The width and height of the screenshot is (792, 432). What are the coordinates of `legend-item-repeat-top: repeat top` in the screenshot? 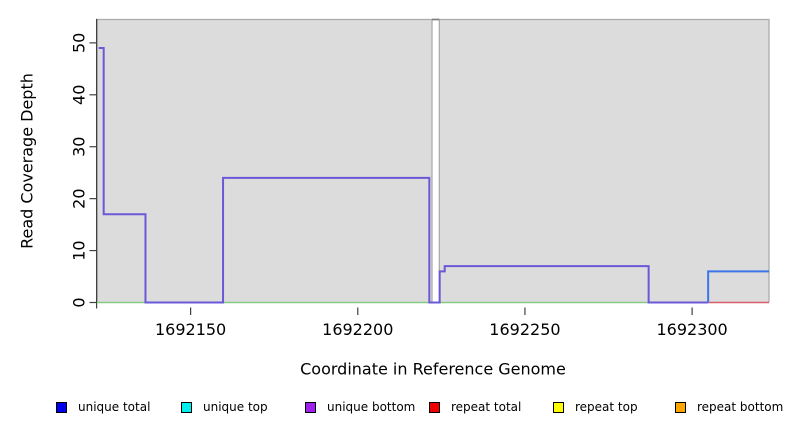 It's located at (595, 407).